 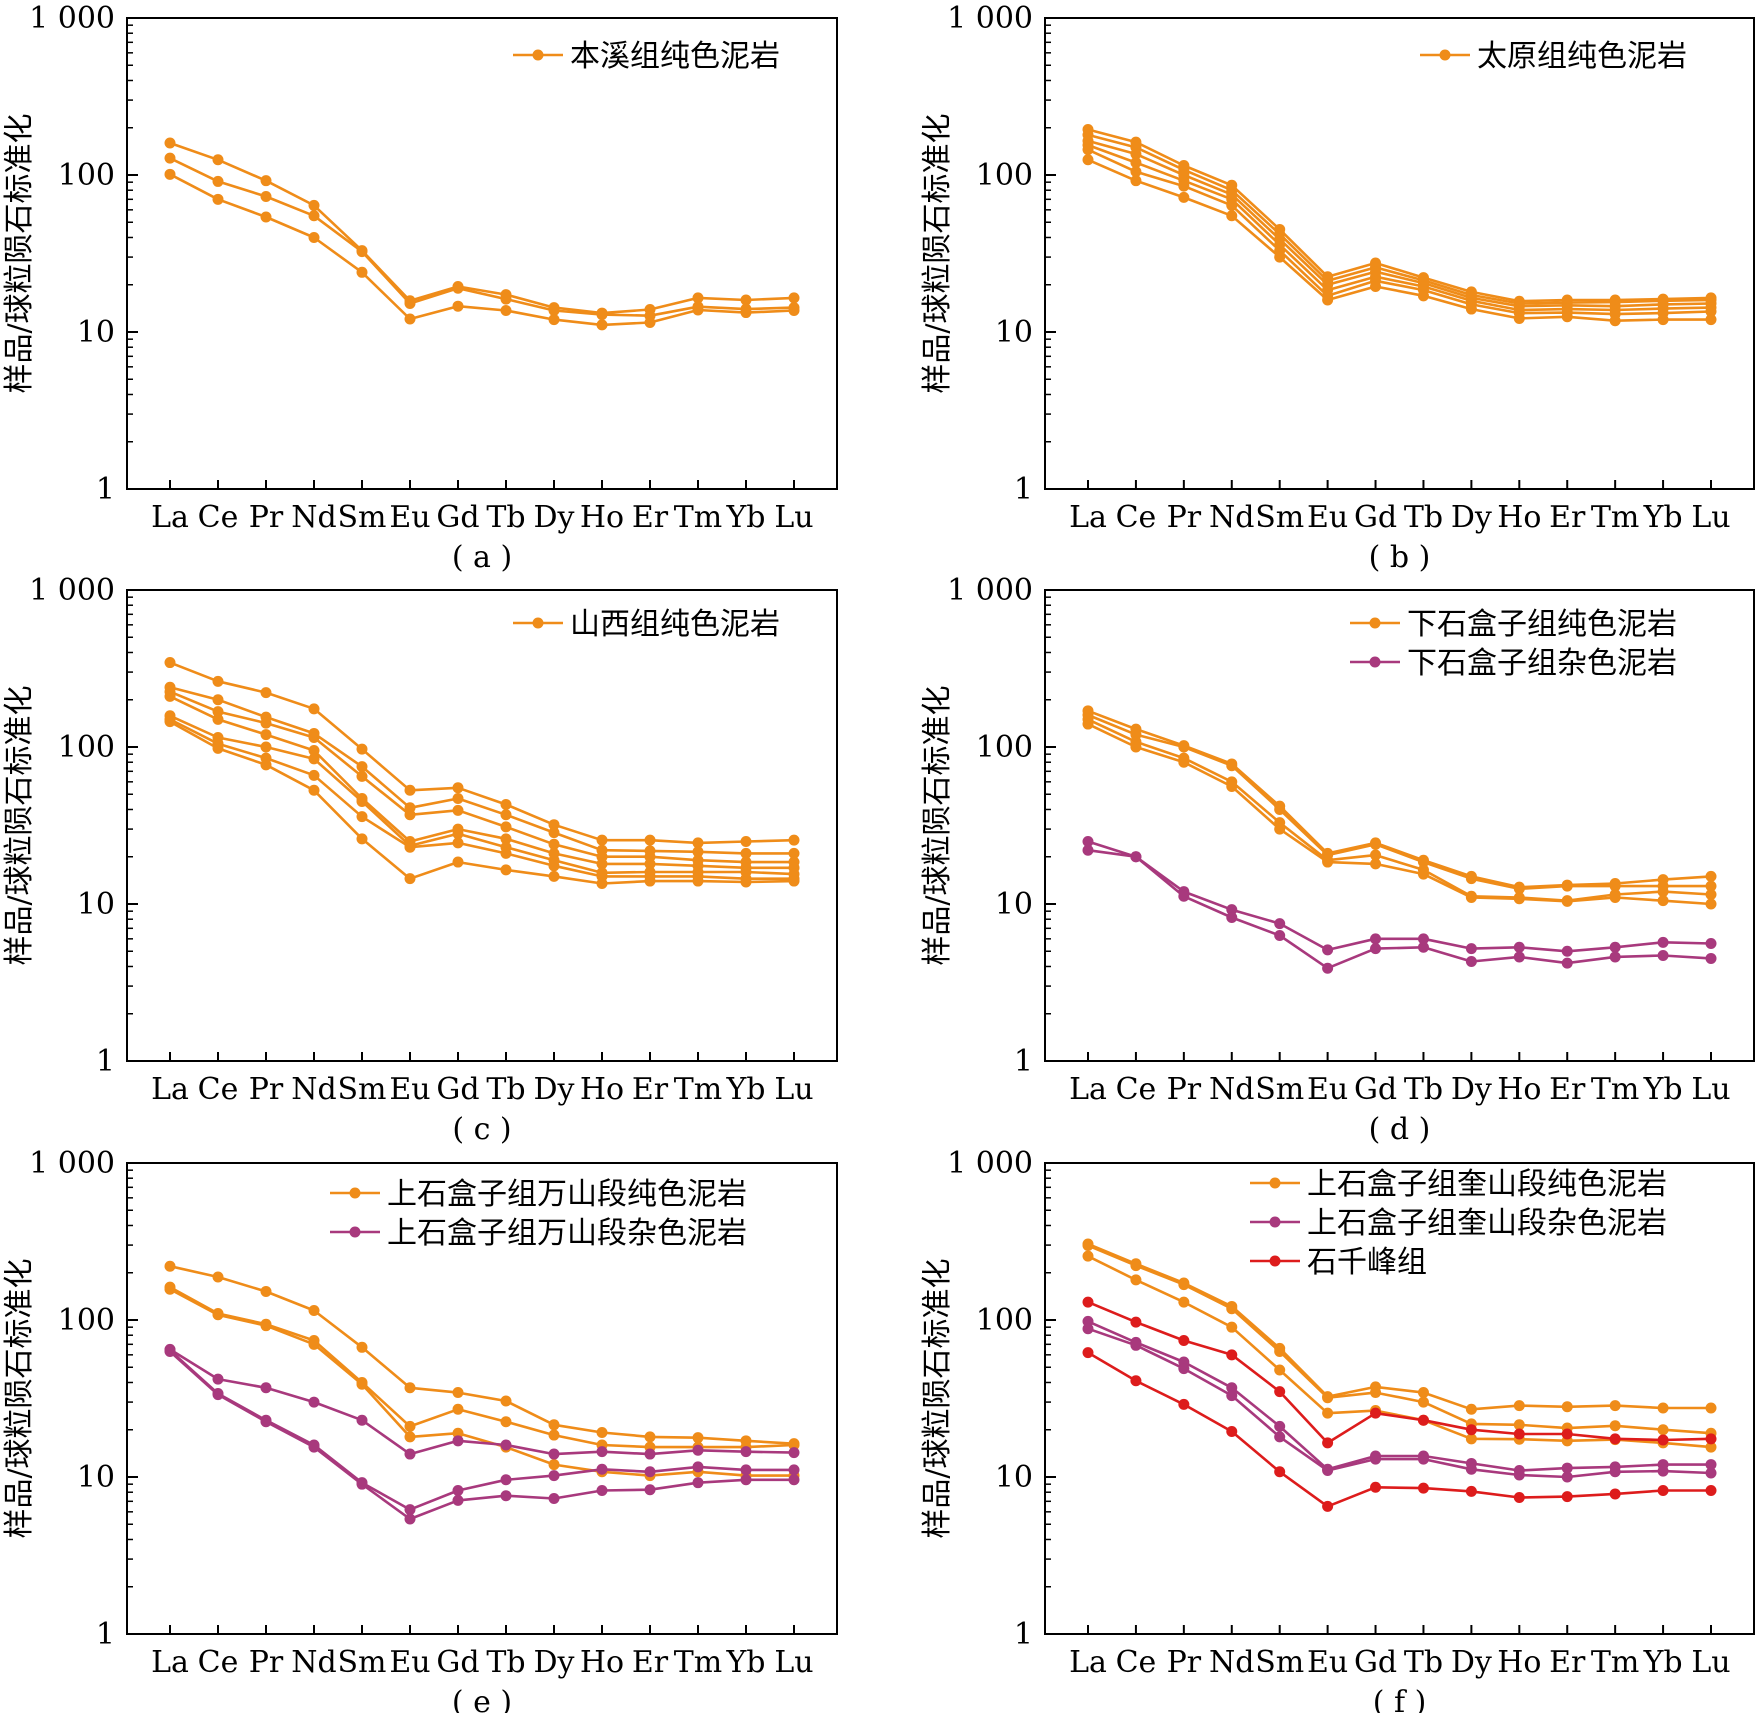 I want to click on x-tick-label: Eu, so click(x=1327, y=1662).